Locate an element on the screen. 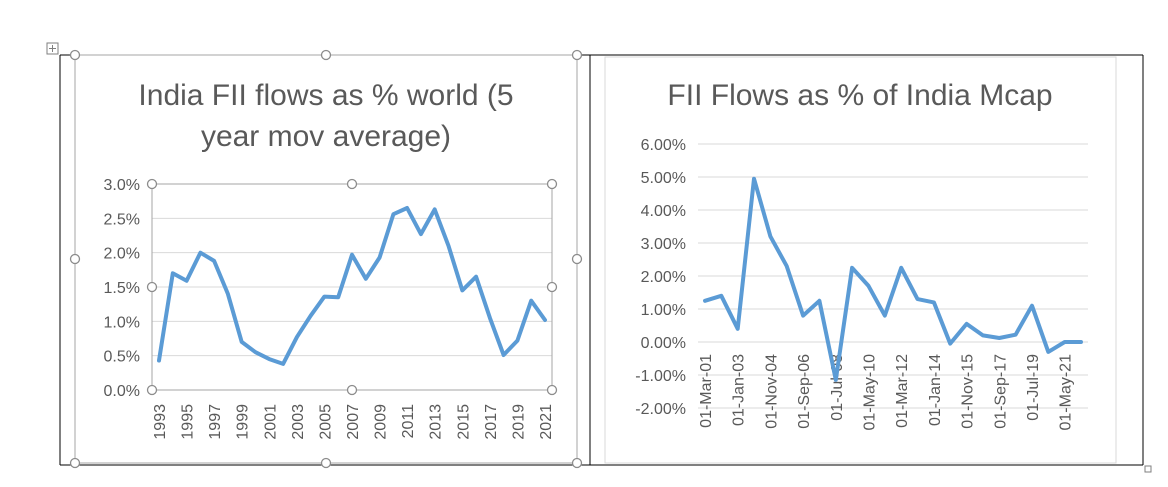 The height and width of the screenshot is (487, 1168). y-tick-label: 1.00% is located at coordinates (663, 310).